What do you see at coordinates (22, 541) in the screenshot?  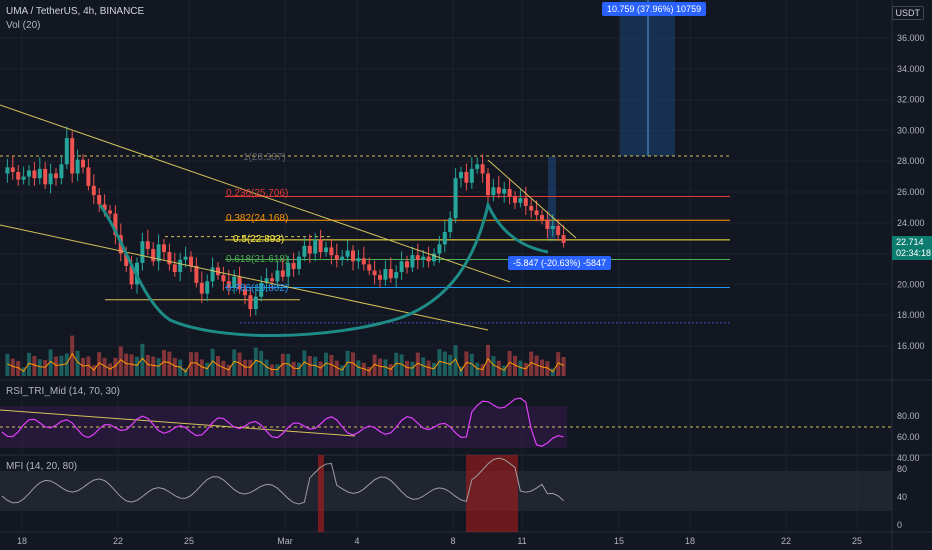 I see `time-axis-label: 18` at bounding box center [22, 541].